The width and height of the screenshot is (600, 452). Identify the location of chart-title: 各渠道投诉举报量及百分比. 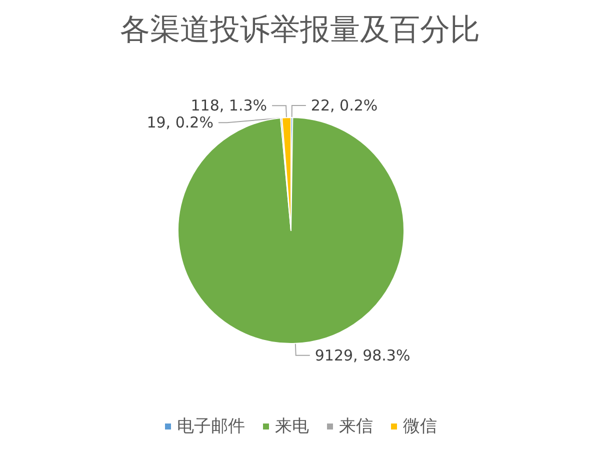
(300, 30).